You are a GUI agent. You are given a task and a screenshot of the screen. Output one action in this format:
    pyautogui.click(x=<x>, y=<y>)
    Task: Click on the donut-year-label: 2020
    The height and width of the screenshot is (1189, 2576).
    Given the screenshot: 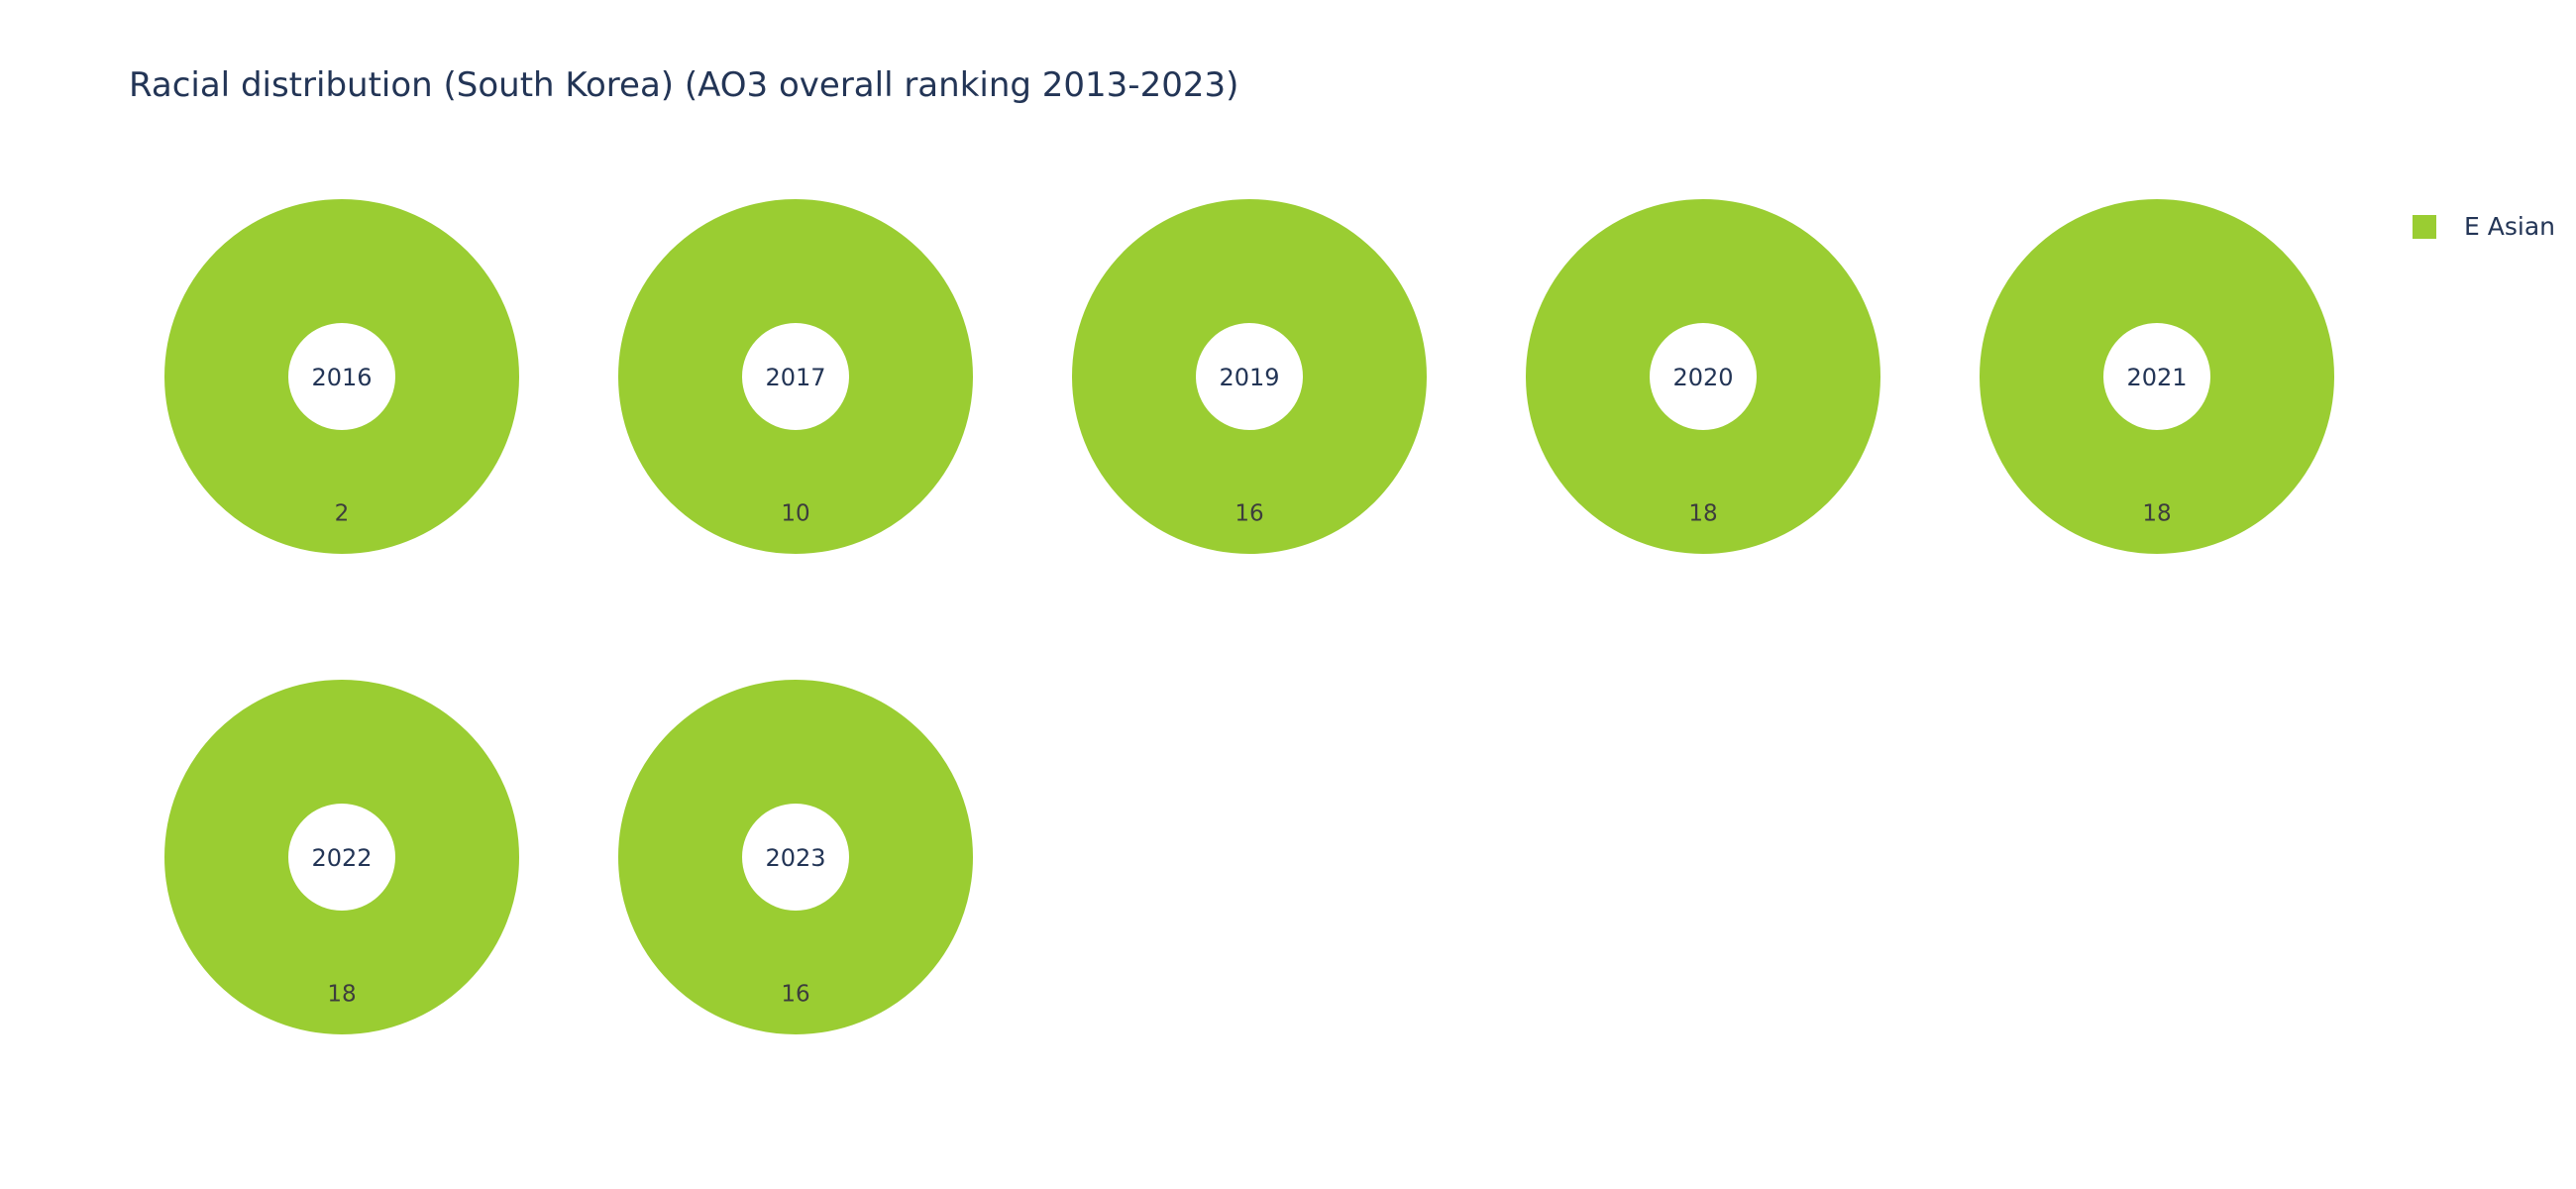 What is the action you would take?
    pyautogui.click(x=1702, y=378)
    